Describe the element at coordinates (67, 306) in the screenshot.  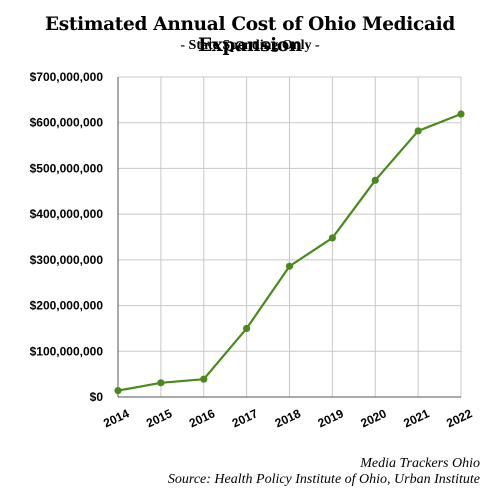
I see `y-tick-label: $200,000,000` at that location.